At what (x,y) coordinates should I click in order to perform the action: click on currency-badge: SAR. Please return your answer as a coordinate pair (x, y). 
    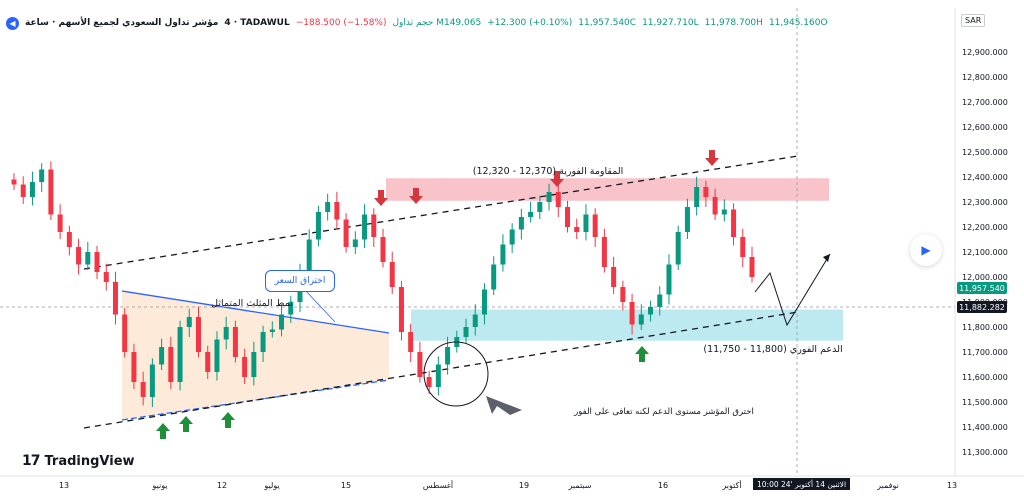
    Looking at the image, I should click on (973, 20).